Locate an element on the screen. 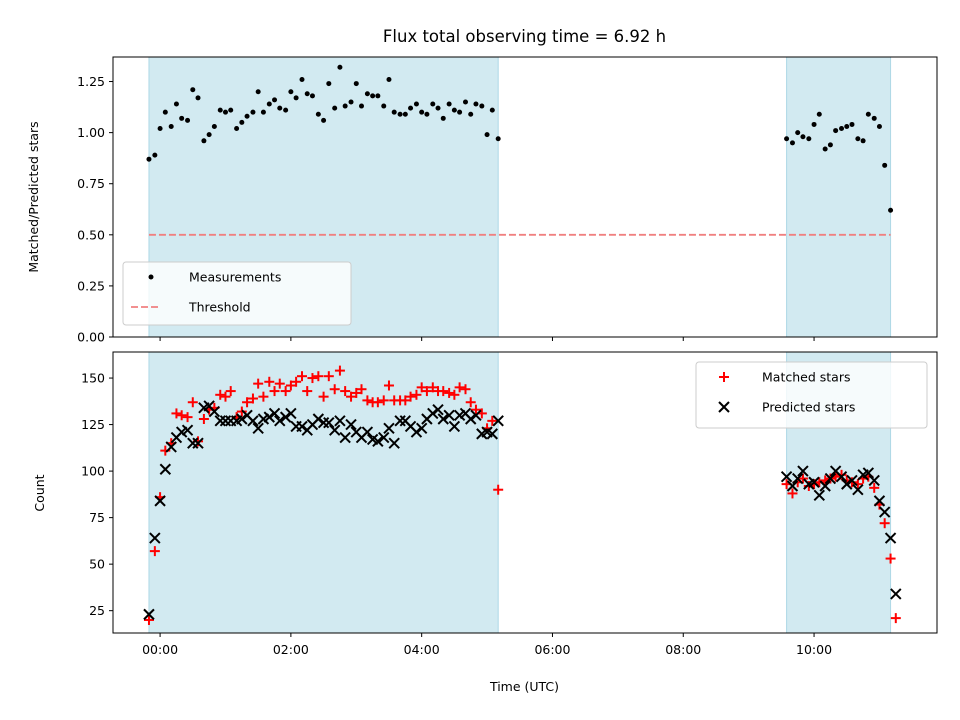 The image size is (960, 720). data-point-x-25-b is located at coordinates (285, 417).